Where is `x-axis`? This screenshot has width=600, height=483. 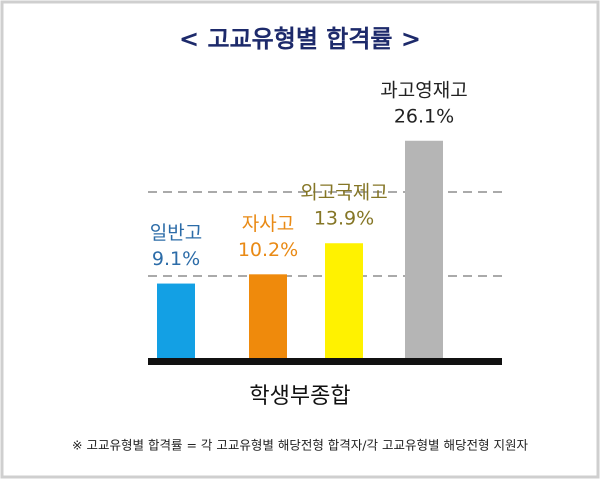
x-axis is located at coordinates (325, 361).